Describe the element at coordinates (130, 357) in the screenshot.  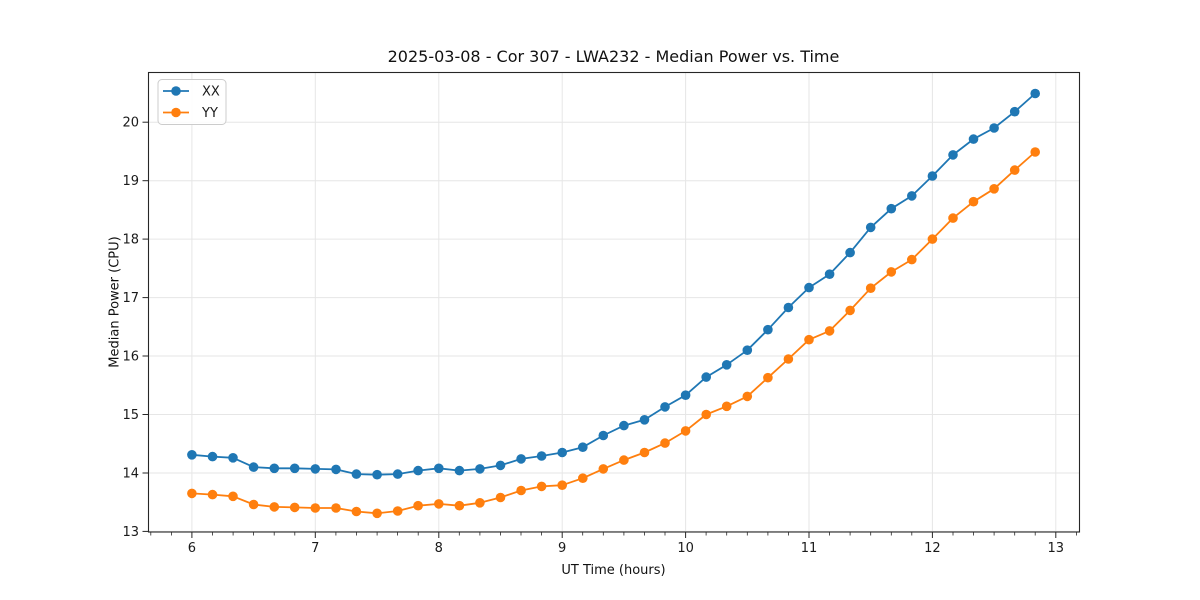
I see `y-tick-label: 16` at that location.